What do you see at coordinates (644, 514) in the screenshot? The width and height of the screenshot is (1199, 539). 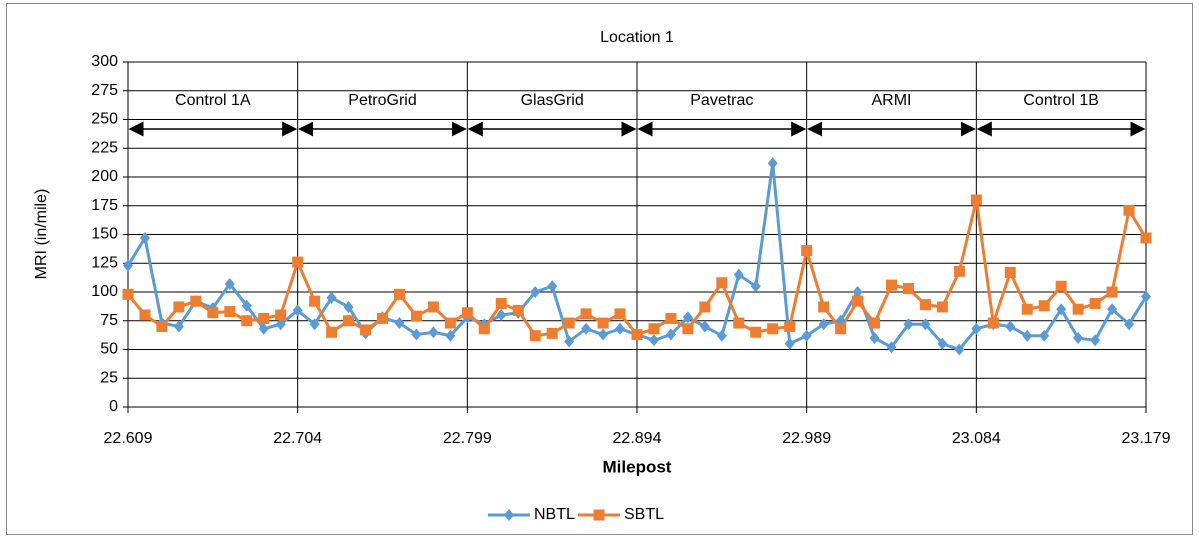 I see `legend-label: SBTL` at bounding box center [644, 514].